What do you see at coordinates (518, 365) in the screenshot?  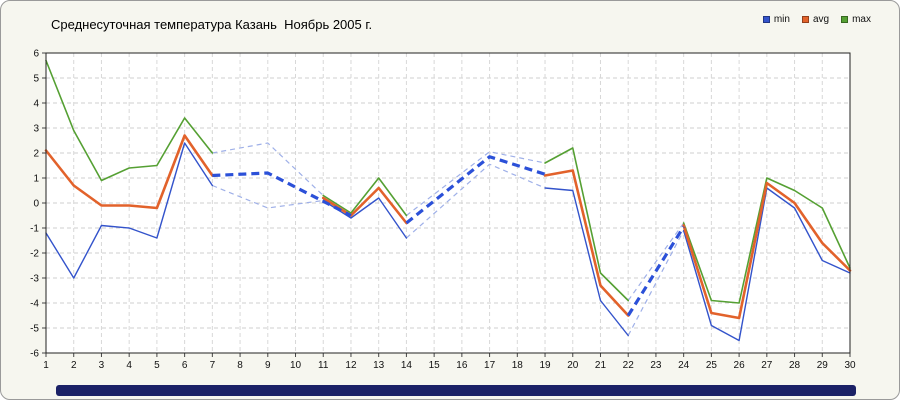 I see `x-tick-label: 18` at bounding box center [518, 365].